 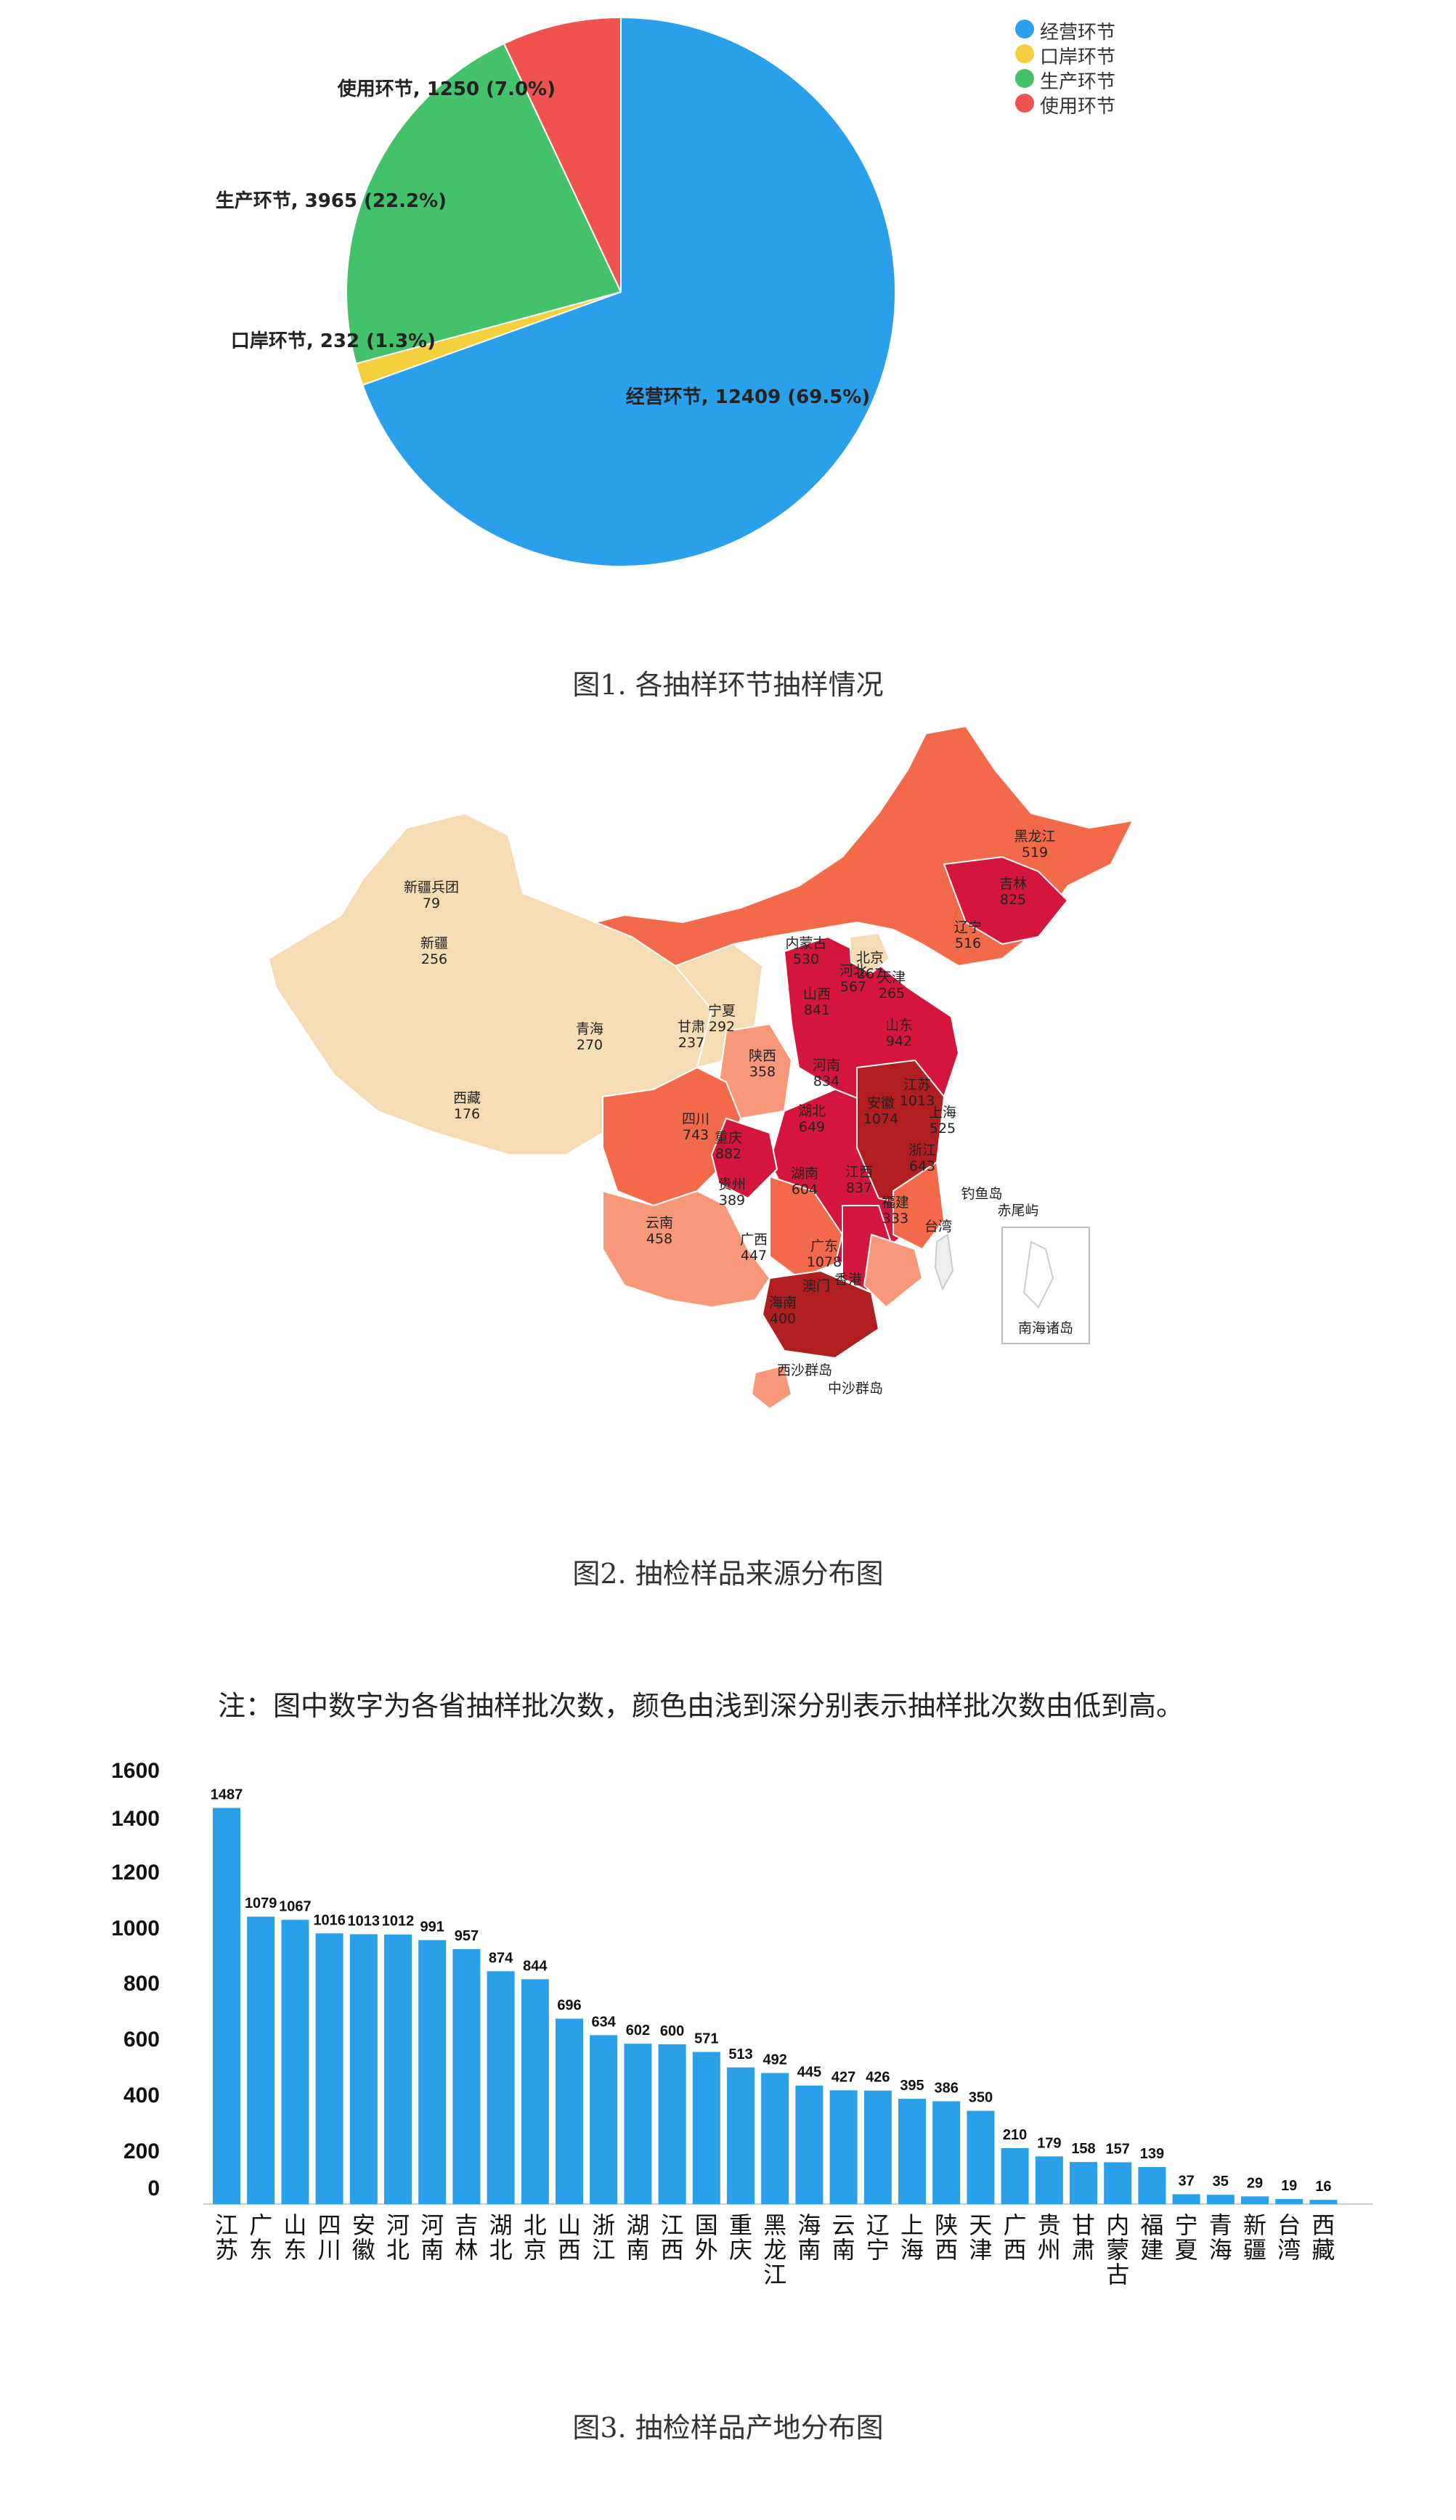 What do you see at coordinates (686, 1249) in the screenshot?
I see `region-south-west` at bounding box center [686, 1249].